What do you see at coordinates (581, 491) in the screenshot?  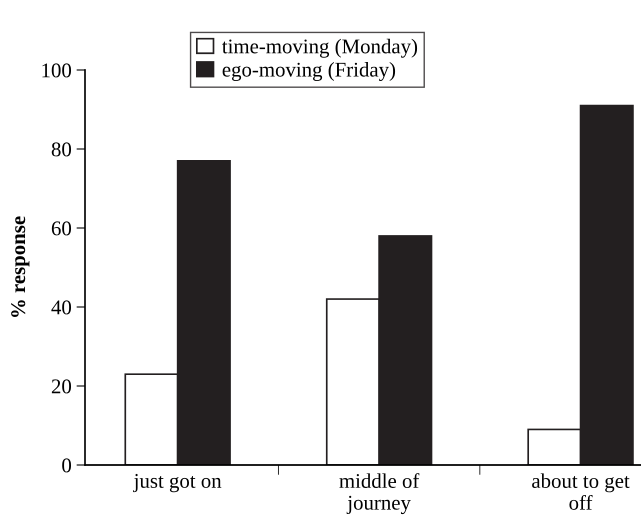 I see `x-tick-label: about to get off` at bounding box center [581, 491].